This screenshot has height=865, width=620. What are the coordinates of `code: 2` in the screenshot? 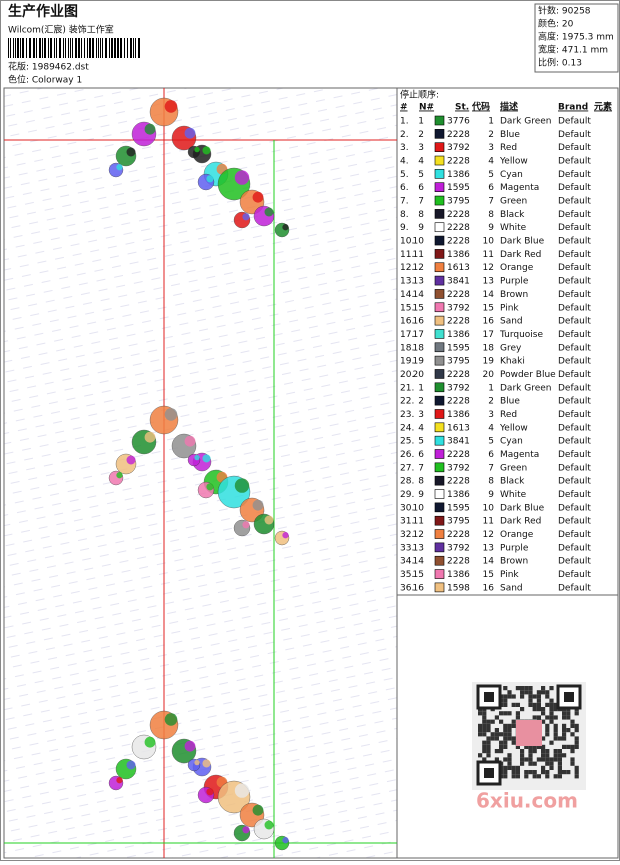 It's located at (491, 135).